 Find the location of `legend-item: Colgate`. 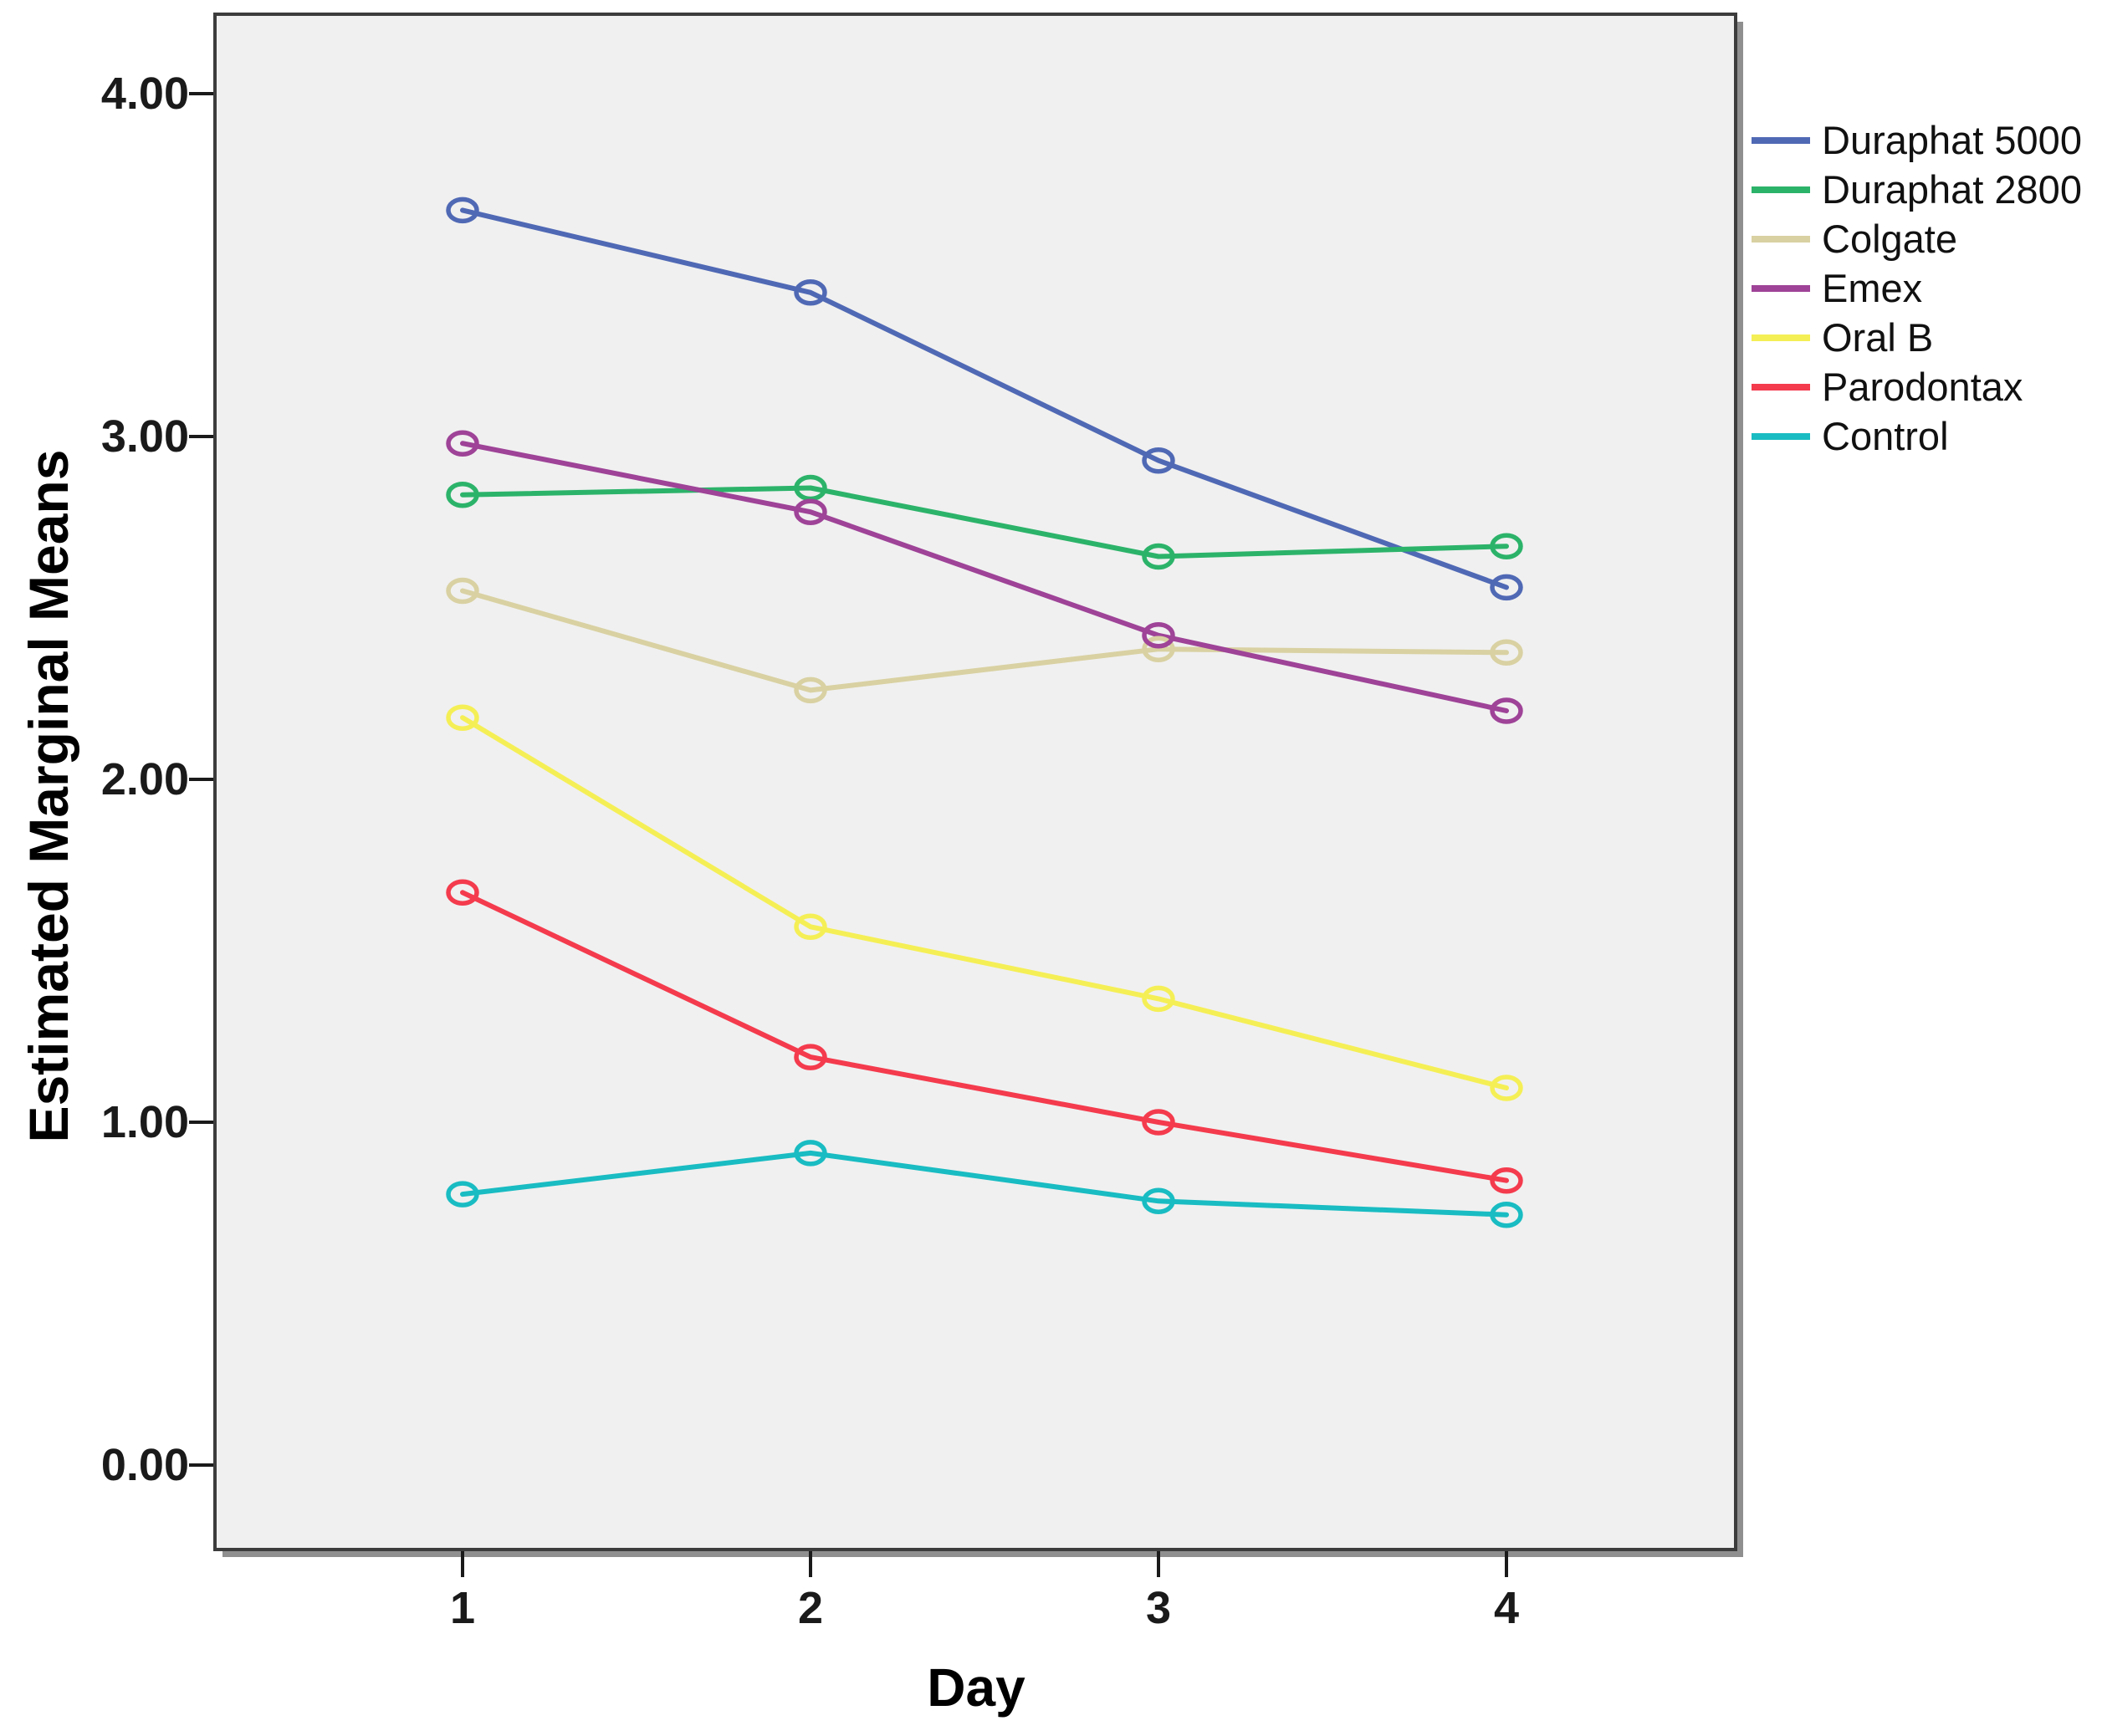

legend-item: Colgate is located at coordinates (1917, 238).